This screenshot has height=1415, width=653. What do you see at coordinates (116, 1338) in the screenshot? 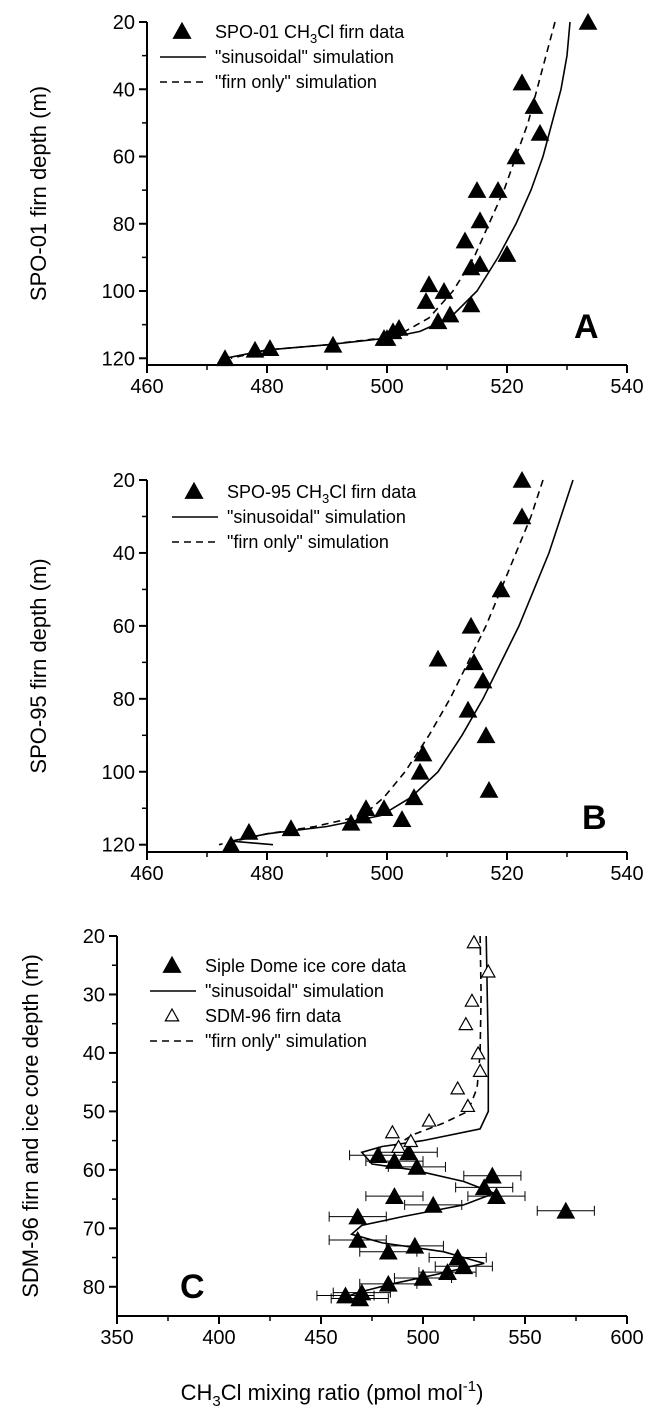
I see `x-tick-label: 350` at bounding box center [116, 1338].